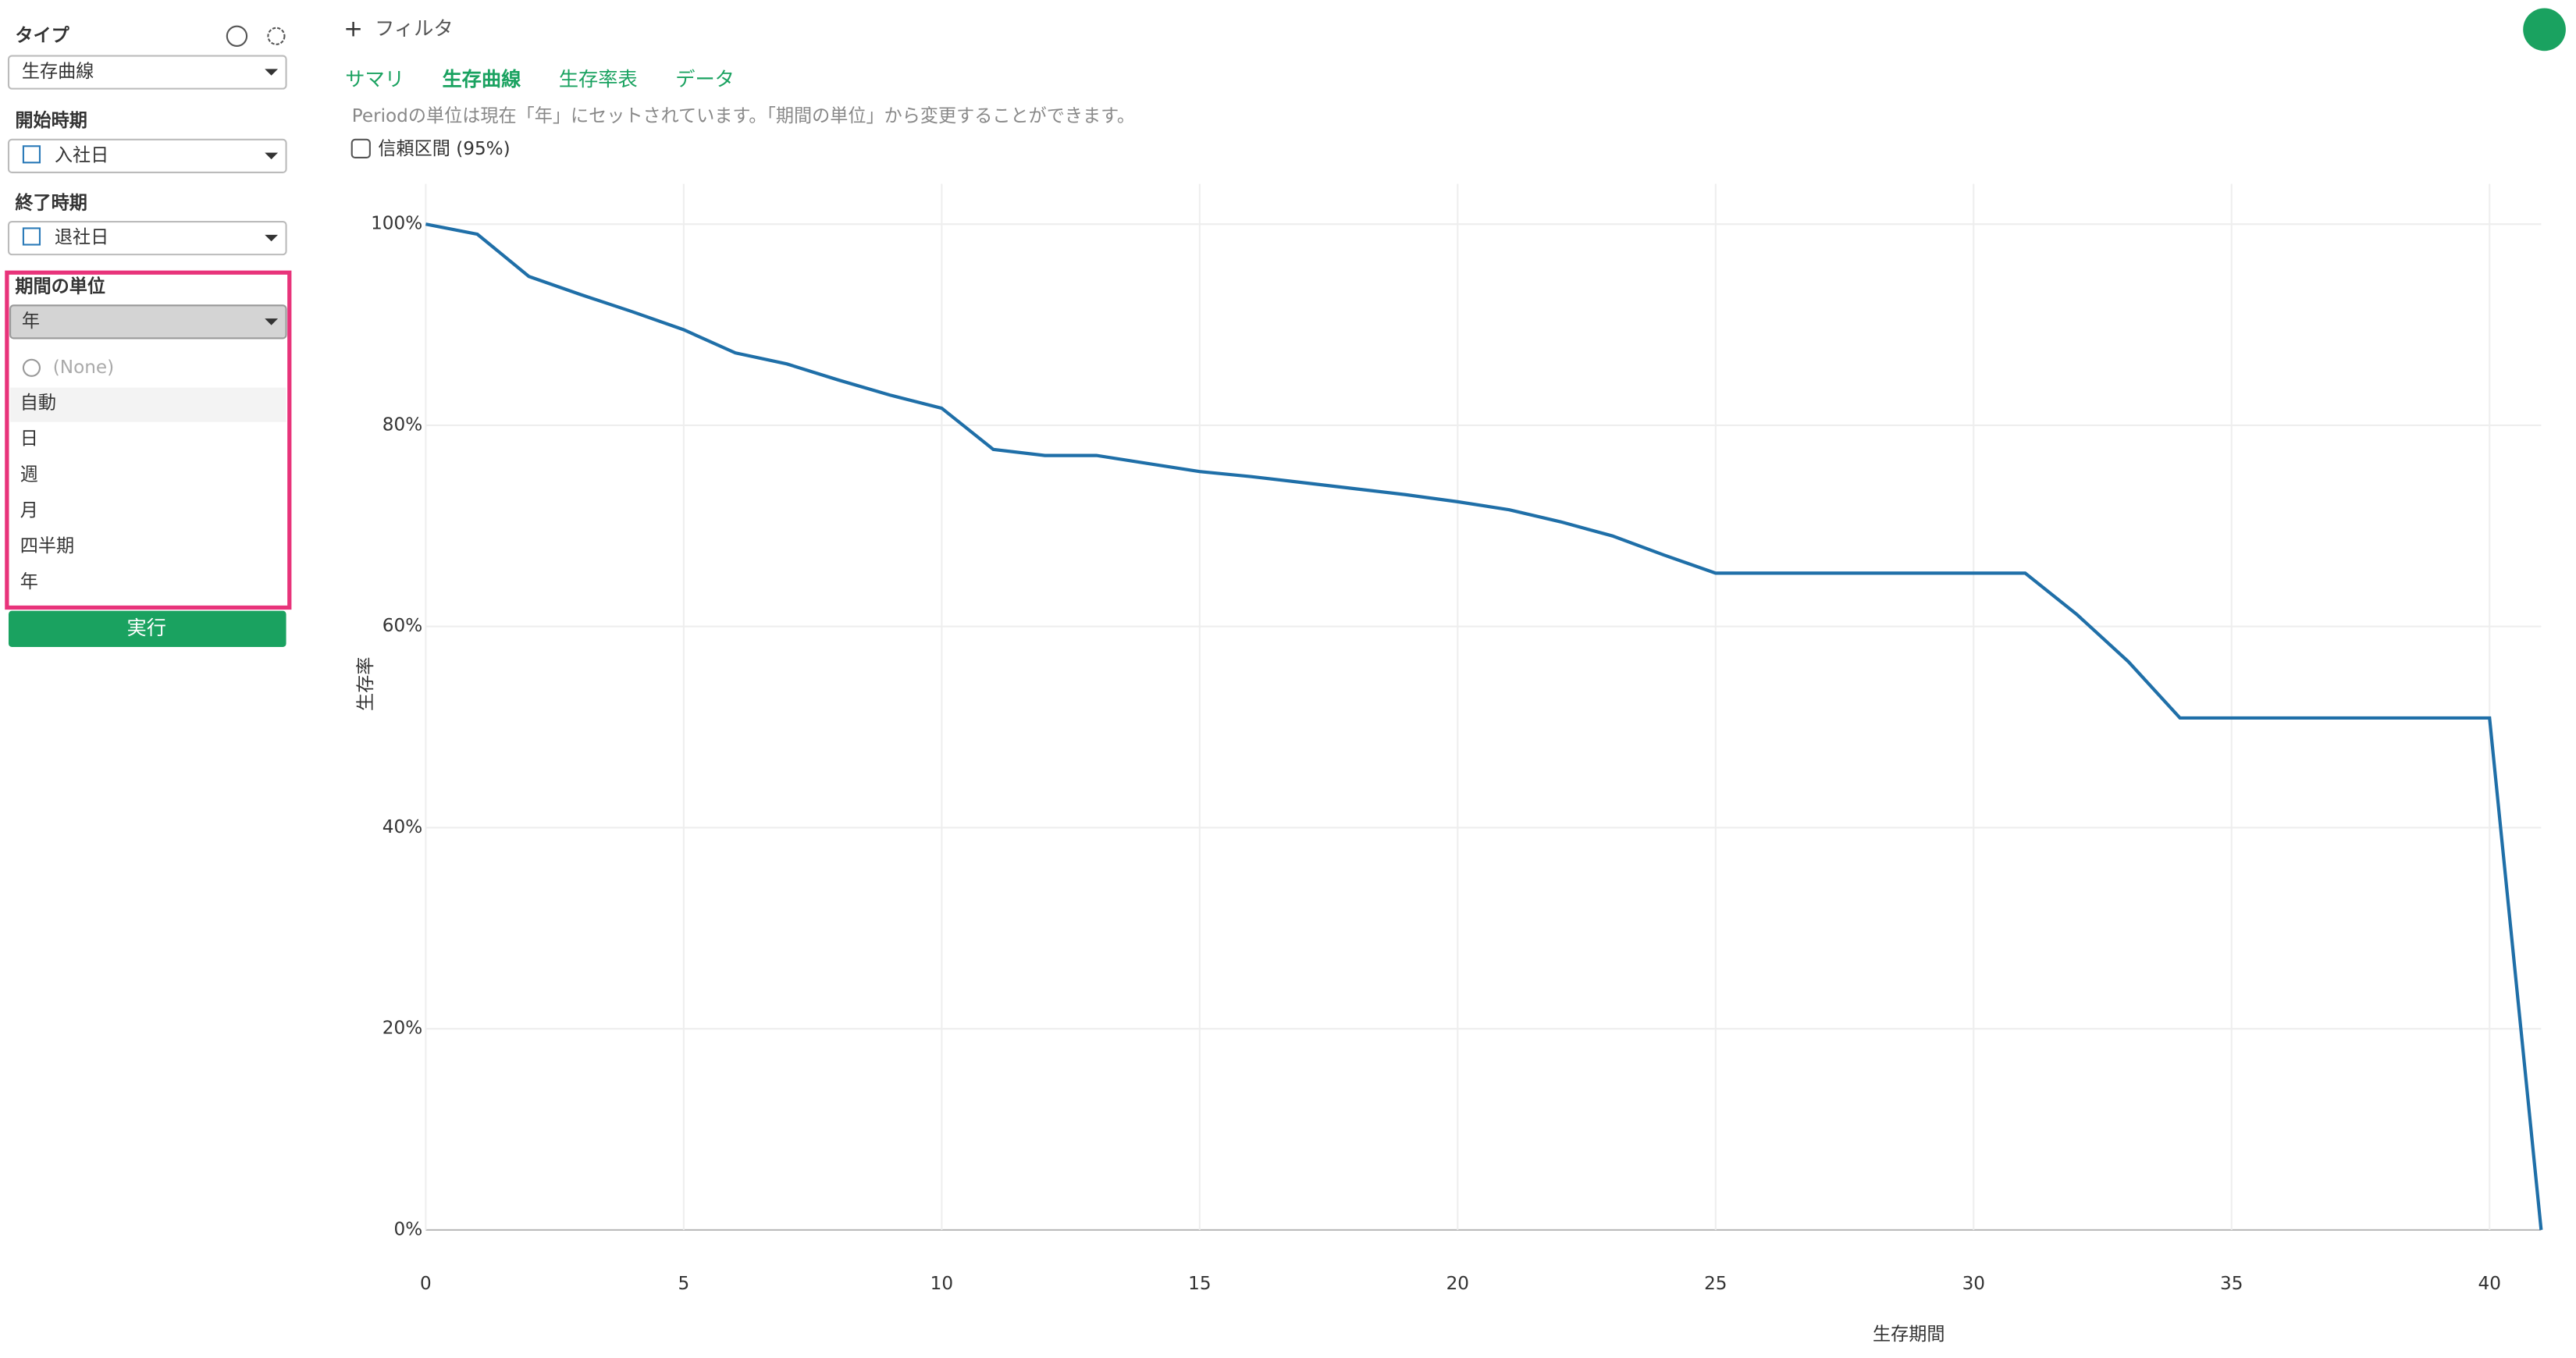 The height and width of the screenshot is (1358, 2576). I want to click on x-axis-label: 生存期間, so click(1909, 1335).